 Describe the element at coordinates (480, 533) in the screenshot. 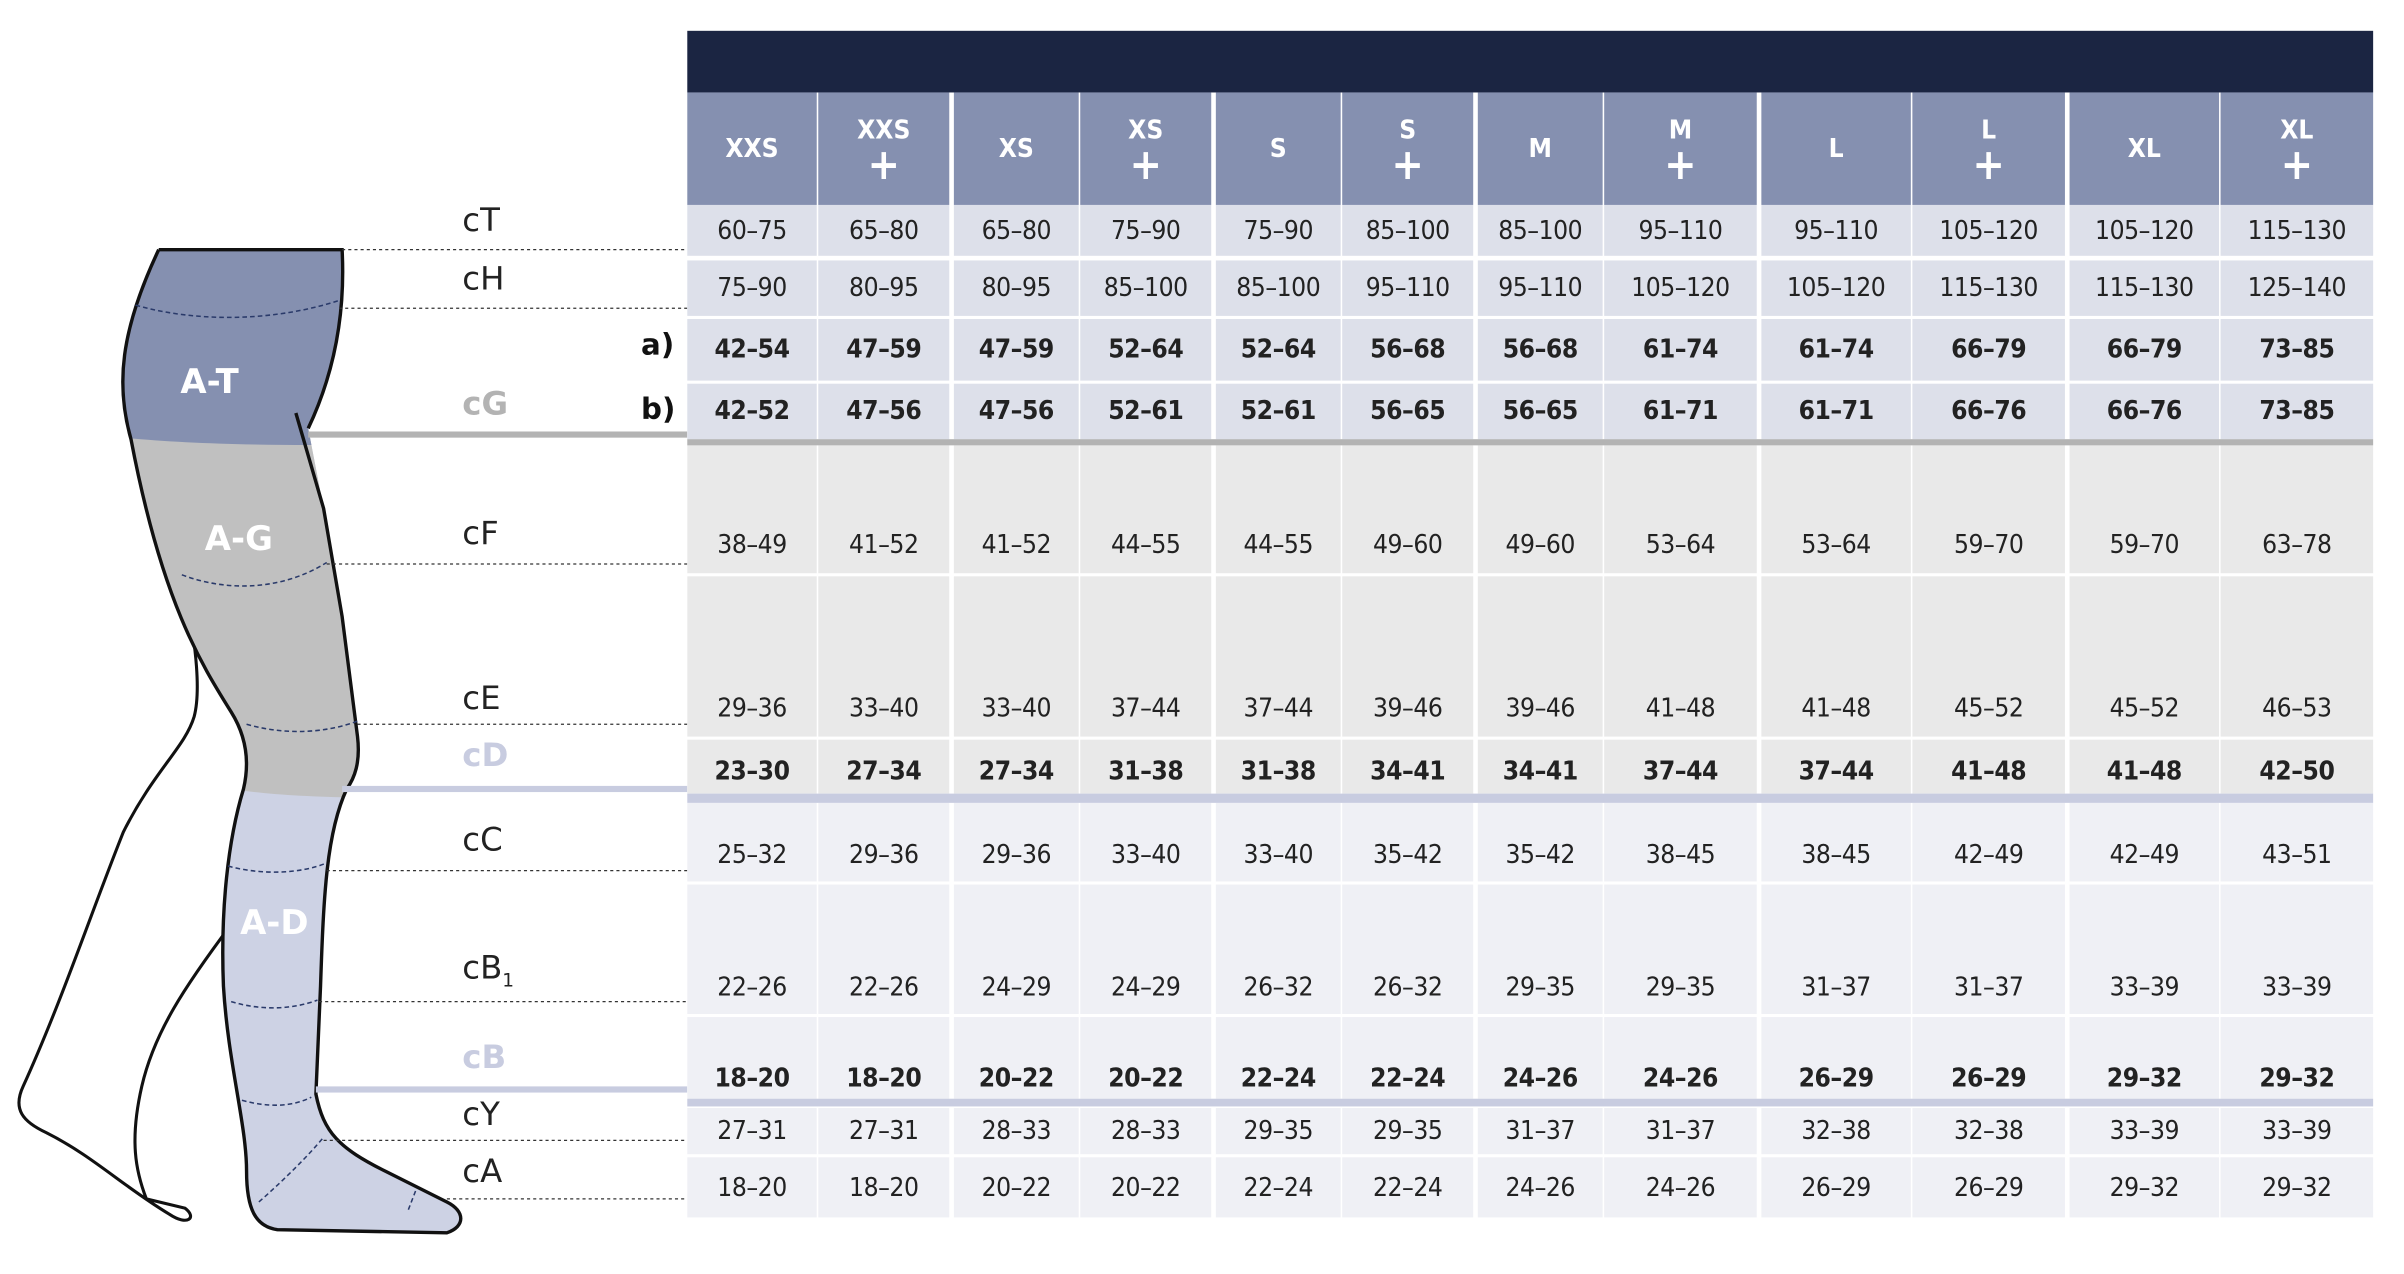

I see `measure-label-cf: cF` at that location.